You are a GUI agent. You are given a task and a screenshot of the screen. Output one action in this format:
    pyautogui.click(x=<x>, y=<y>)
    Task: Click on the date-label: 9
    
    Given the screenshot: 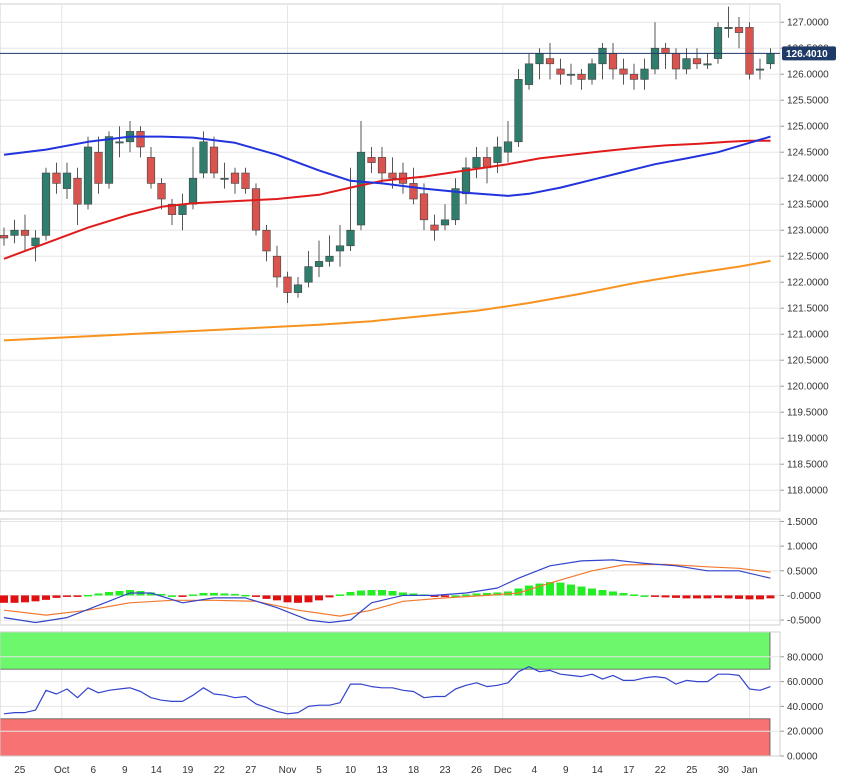 What is the action you would take?
    pyautogui.click(x=125, y=770)
    